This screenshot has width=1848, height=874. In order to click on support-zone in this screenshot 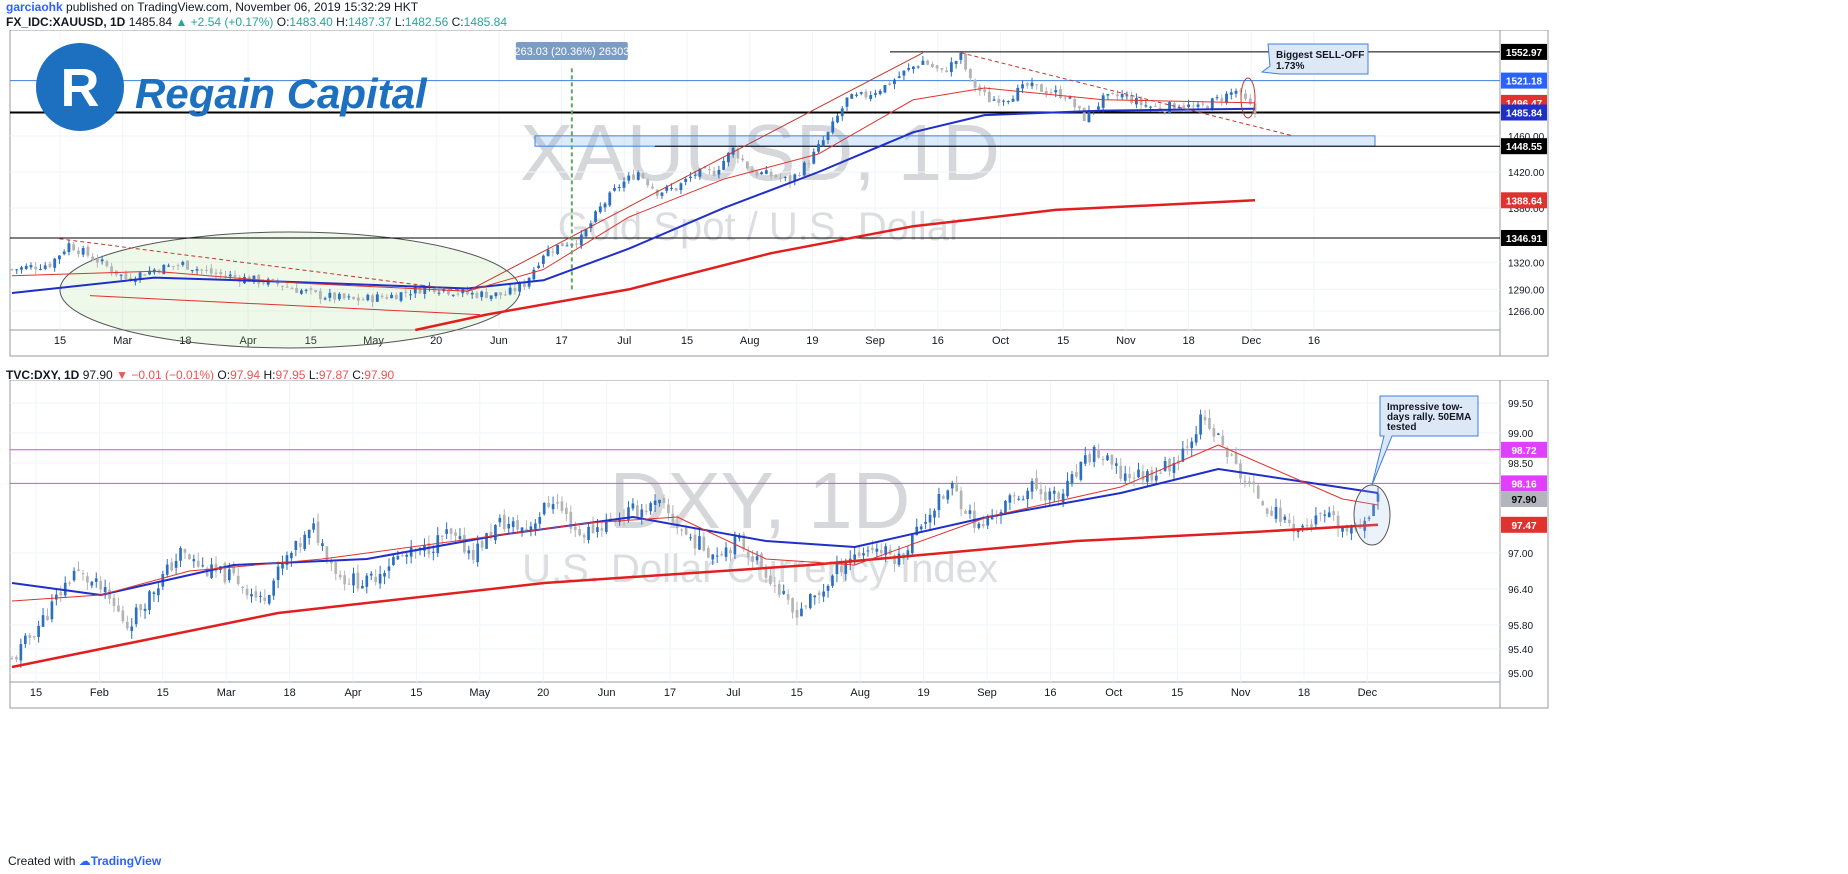, I will do `click(955, 141)`.